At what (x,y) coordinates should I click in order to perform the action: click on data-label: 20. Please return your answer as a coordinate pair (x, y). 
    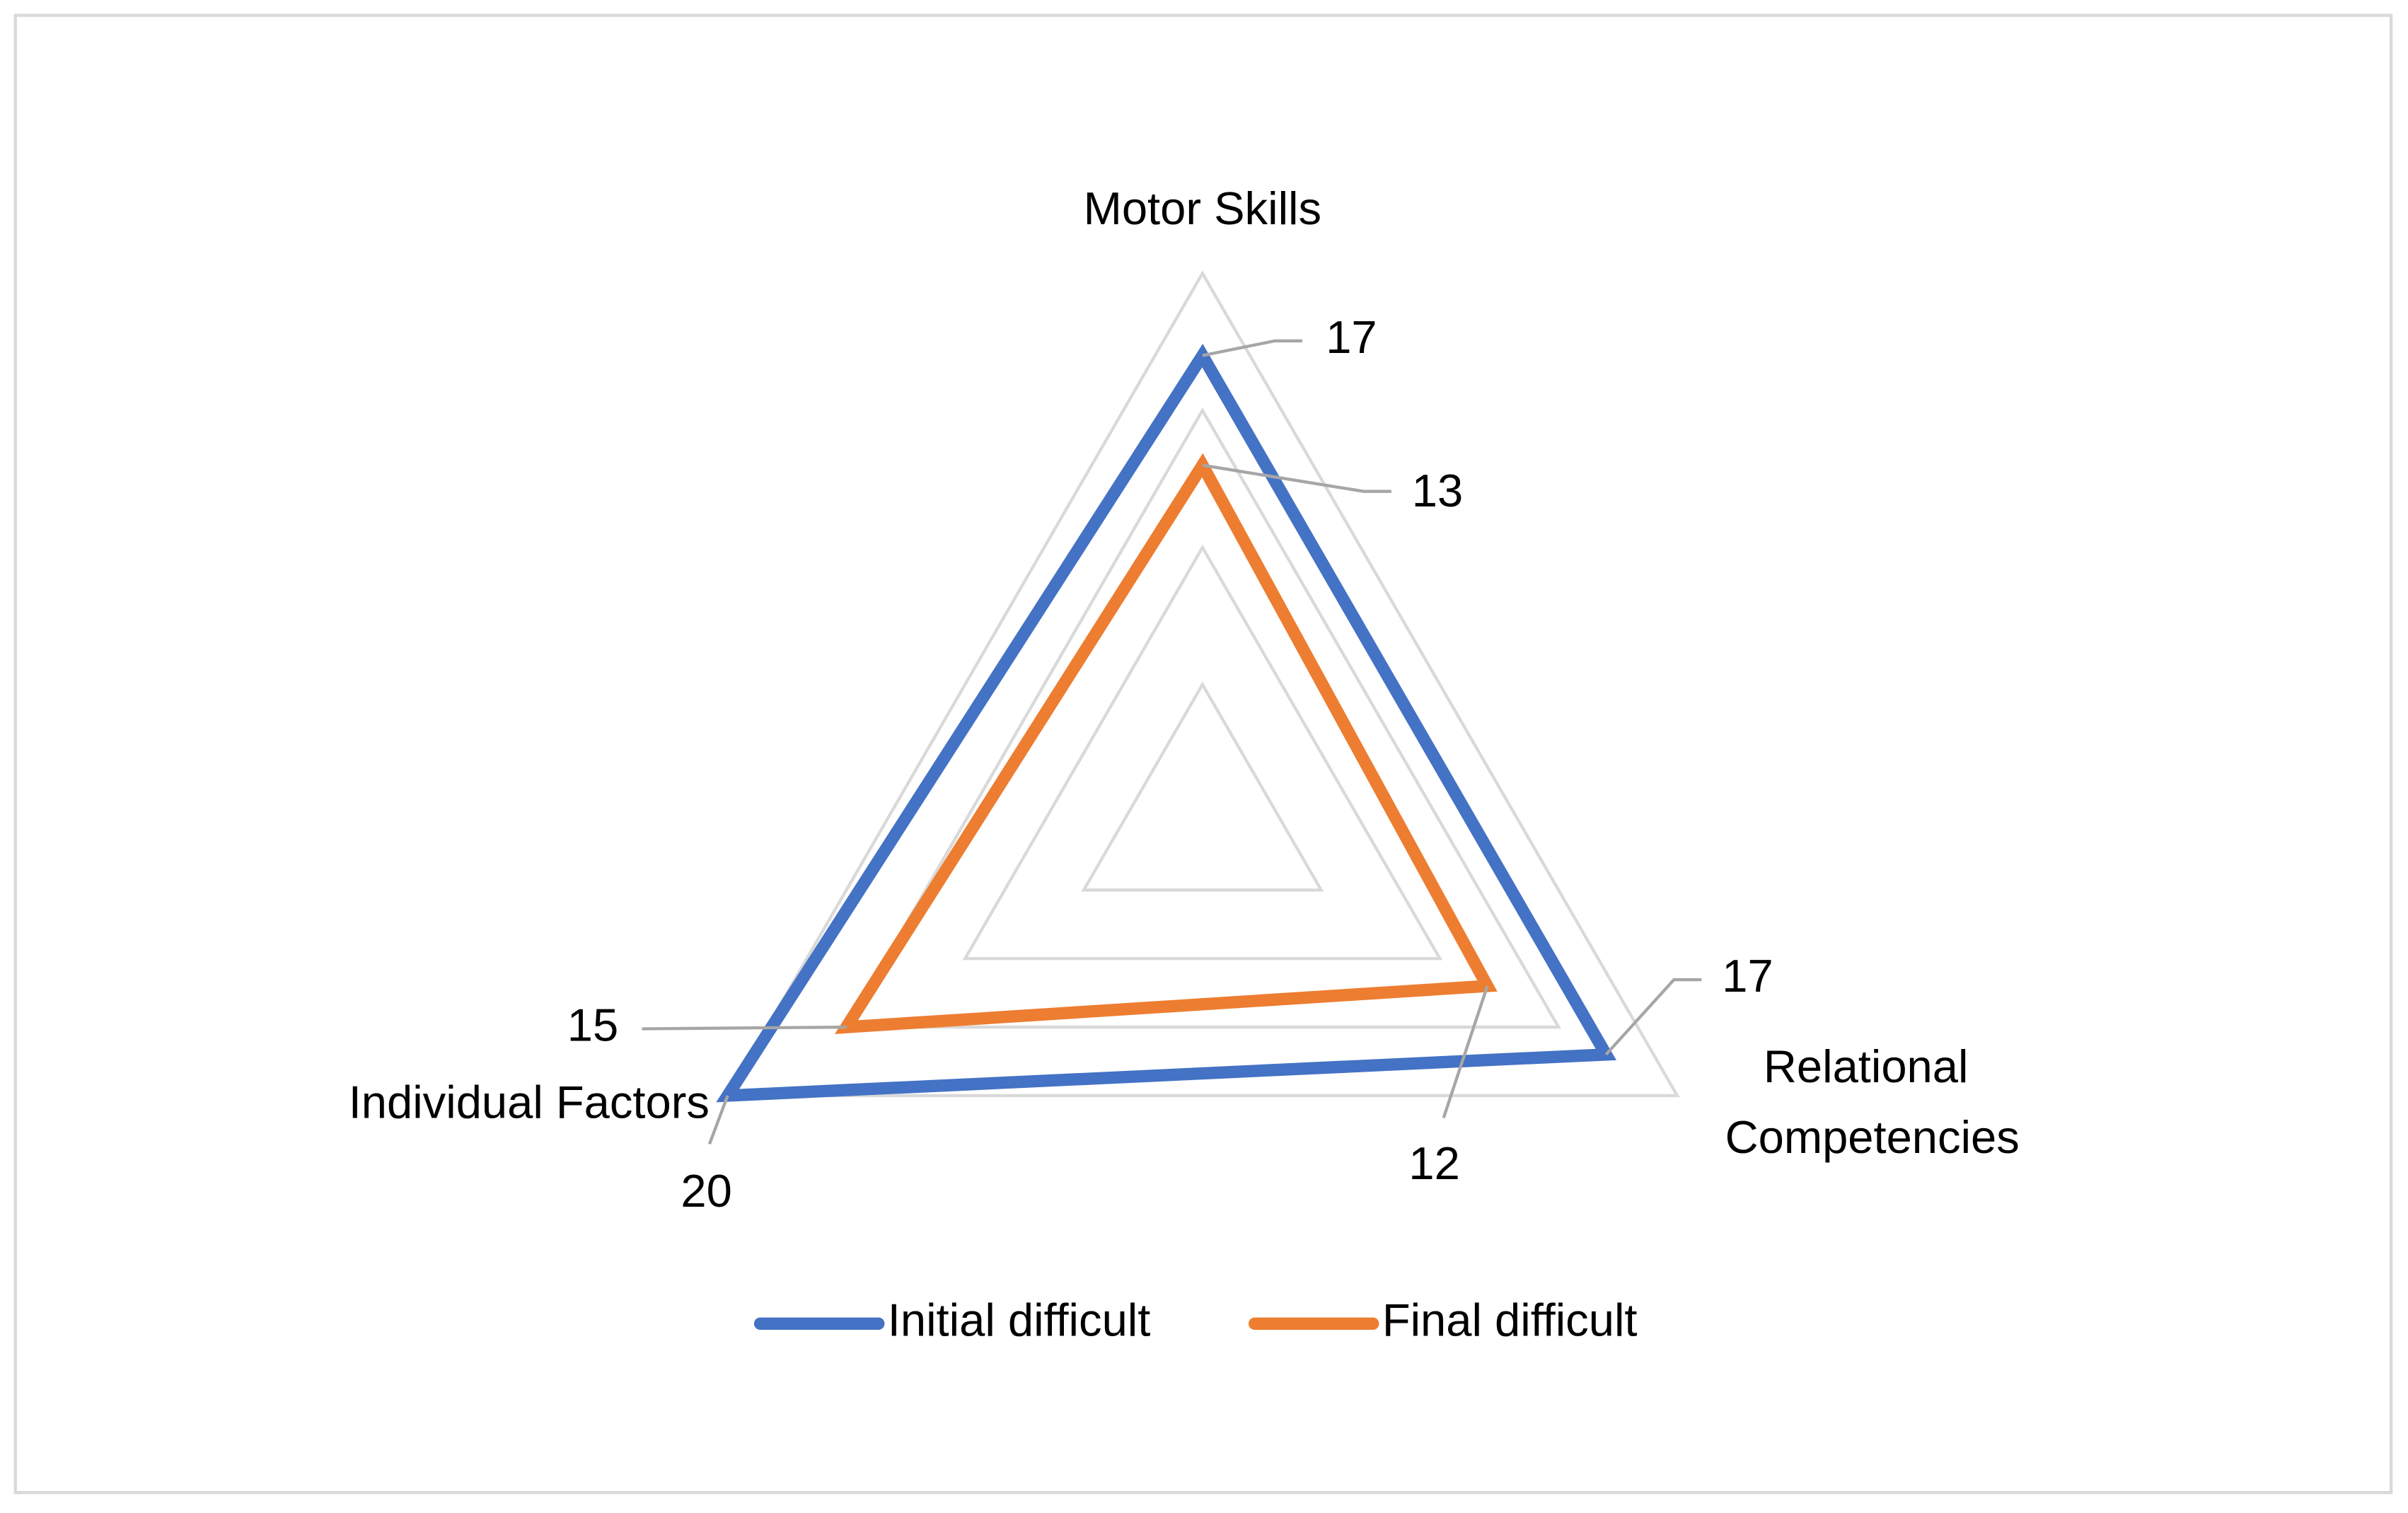
    Looking at the image, I should click on (706, 1191).